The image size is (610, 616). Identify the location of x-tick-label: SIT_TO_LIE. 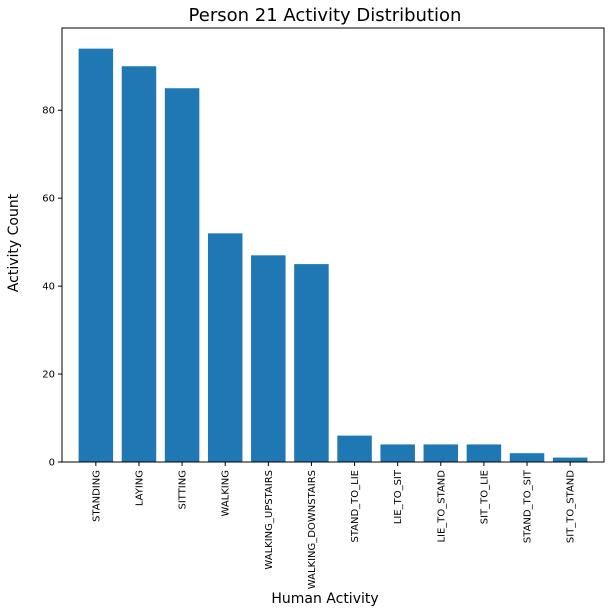
(484, 497).